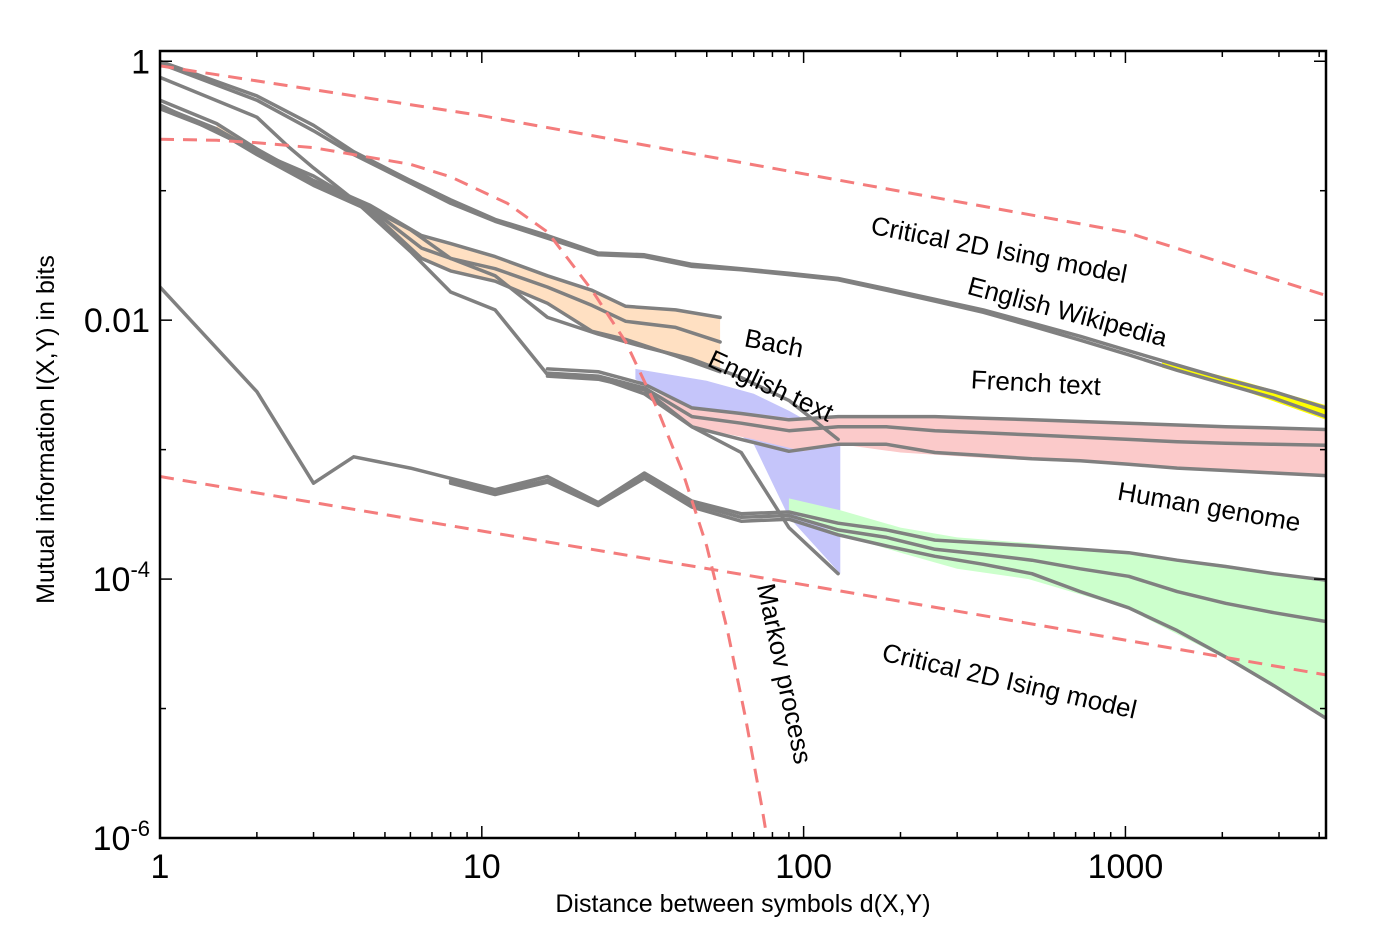 The width and height of the screenshot is (1385, 935). Describe the element at coordinates (468, 248) in the screenshot. I see `band-bach` at that location.